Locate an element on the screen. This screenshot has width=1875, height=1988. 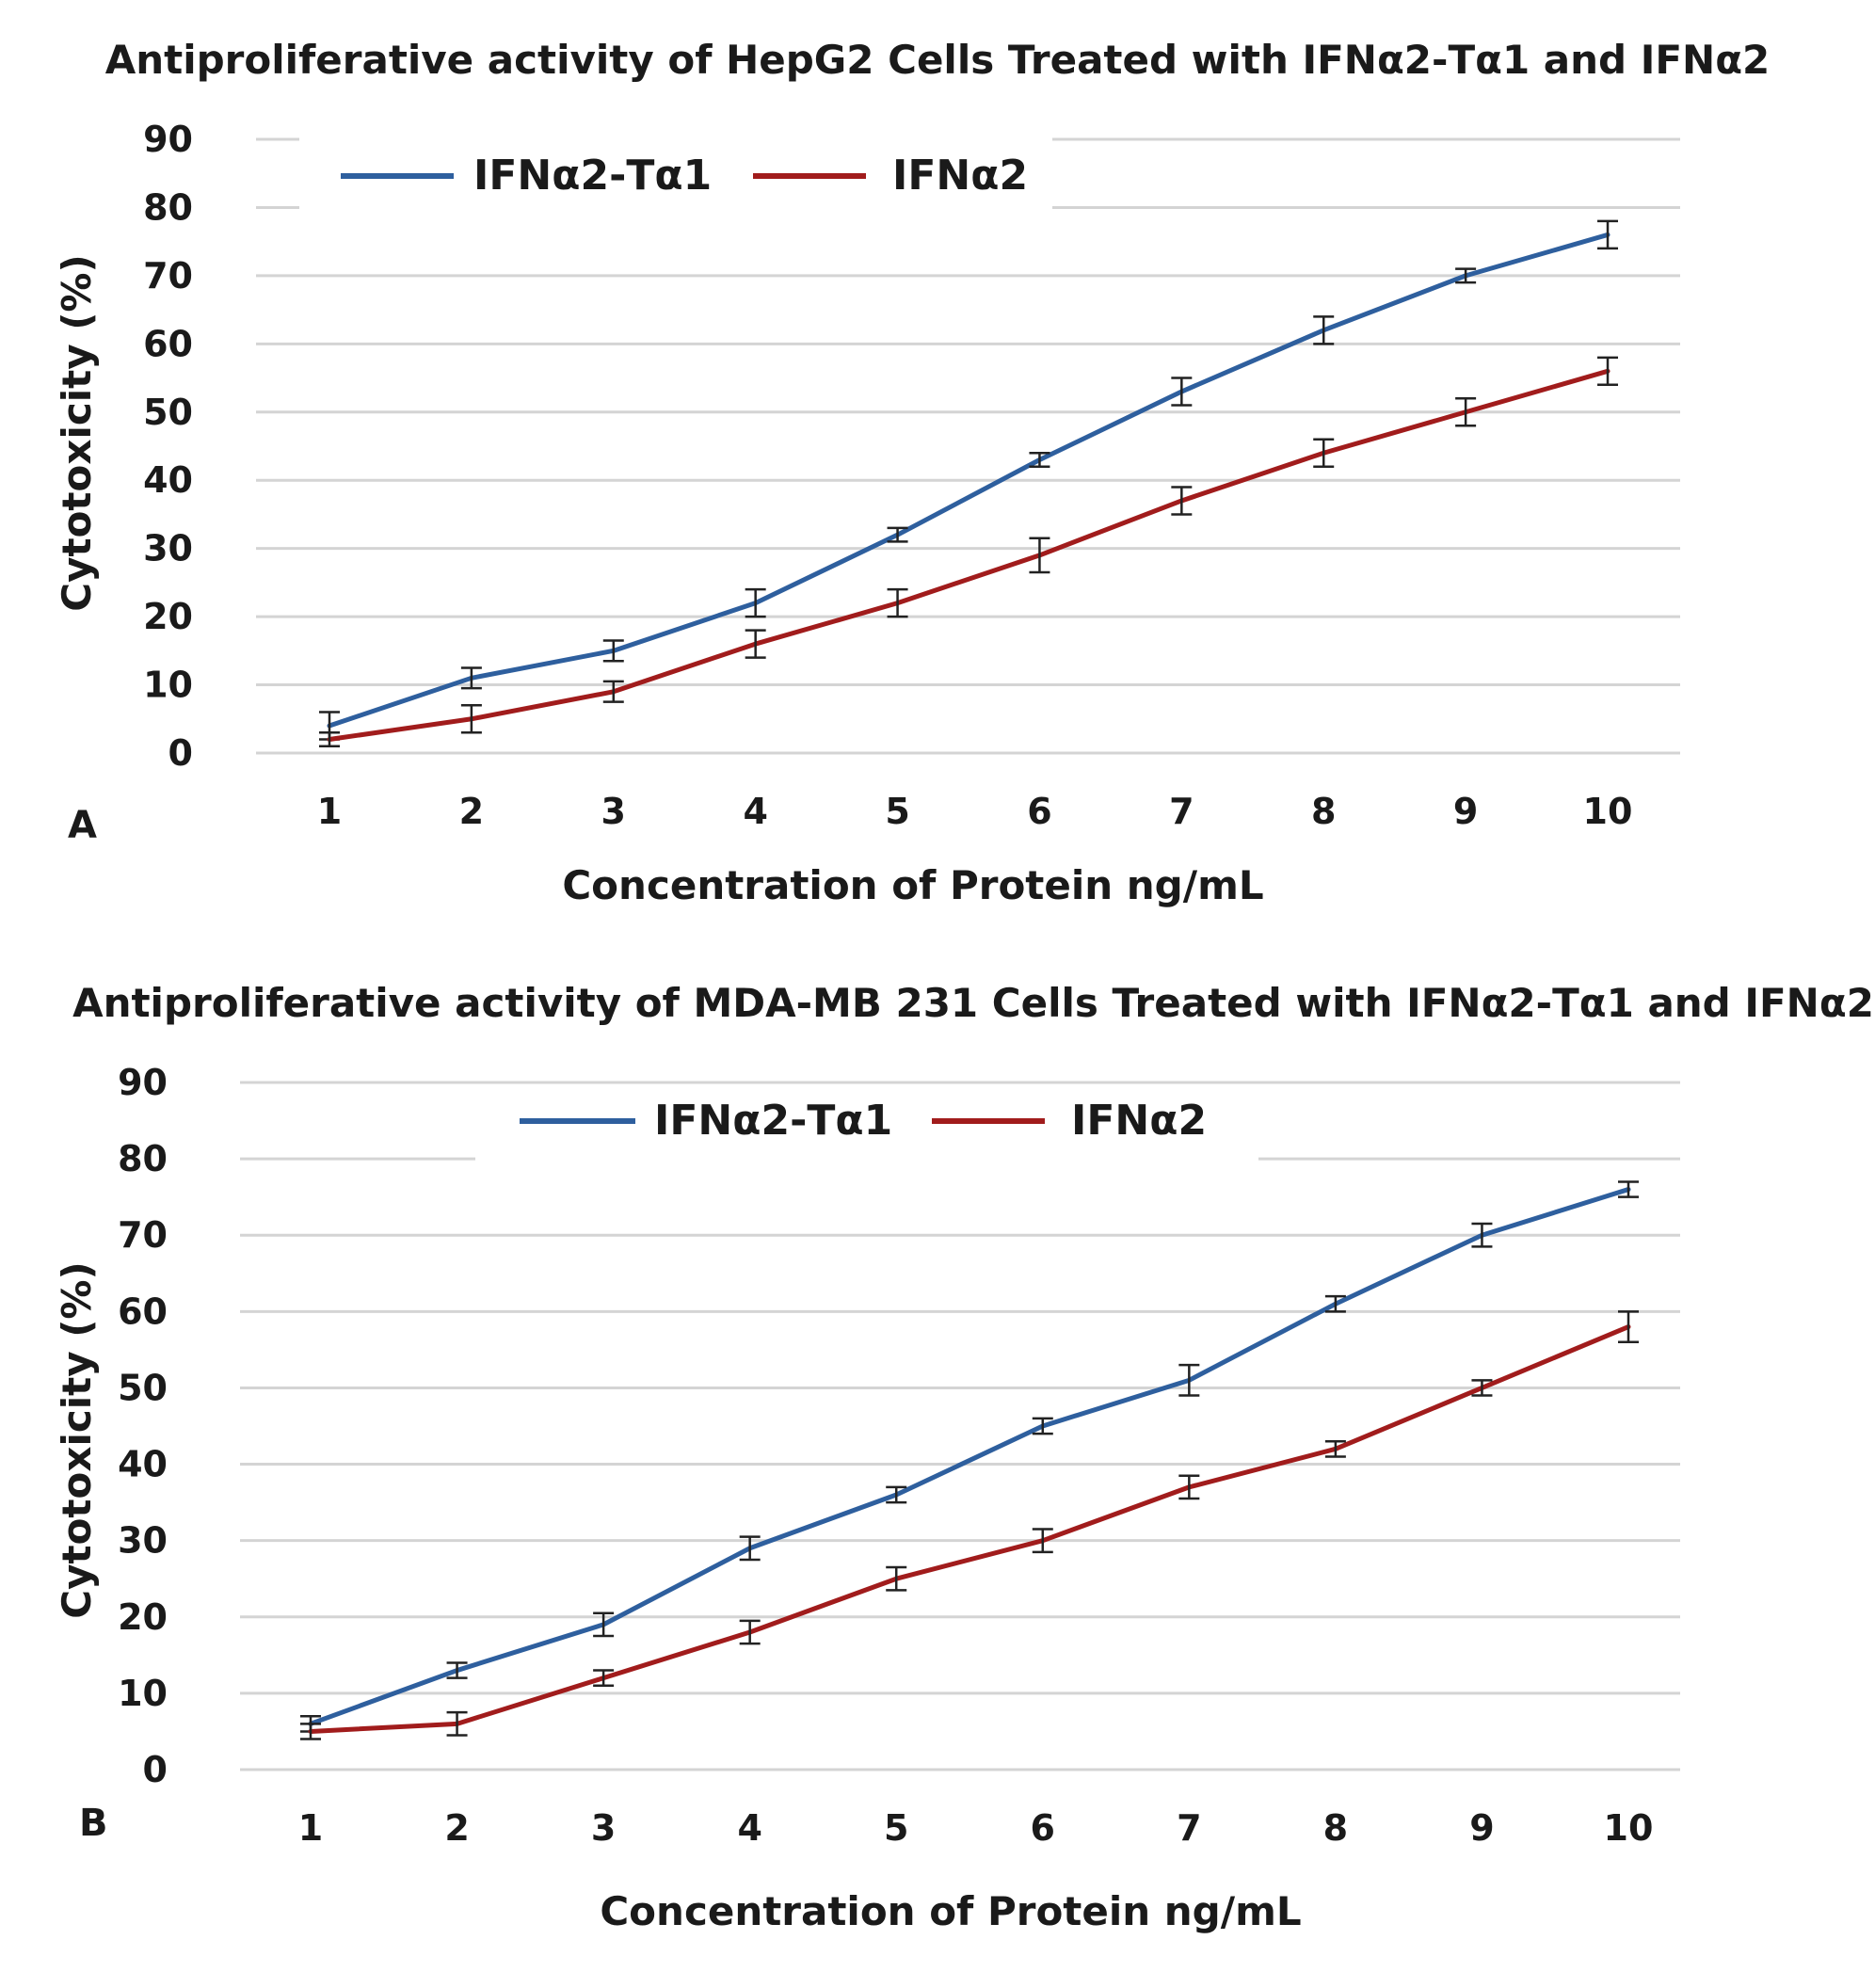
series-ifna2 is located at coordinates (969, 552).